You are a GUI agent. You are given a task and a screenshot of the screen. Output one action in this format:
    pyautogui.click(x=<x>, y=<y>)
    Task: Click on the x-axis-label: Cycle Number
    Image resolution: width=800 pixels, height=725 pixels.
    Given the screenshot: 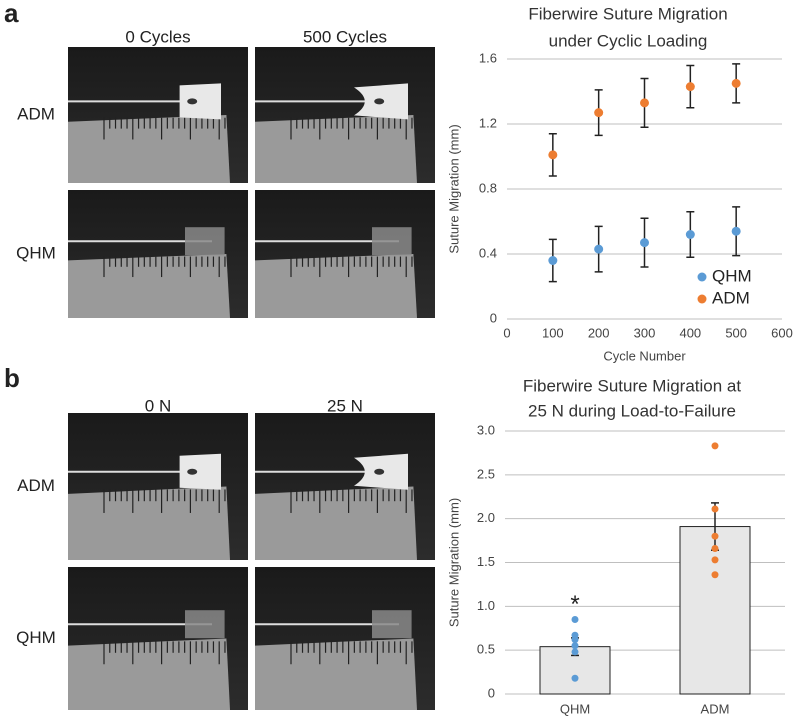 What is the action you would take?
    pyautogui.click(x=644, y=355)
    